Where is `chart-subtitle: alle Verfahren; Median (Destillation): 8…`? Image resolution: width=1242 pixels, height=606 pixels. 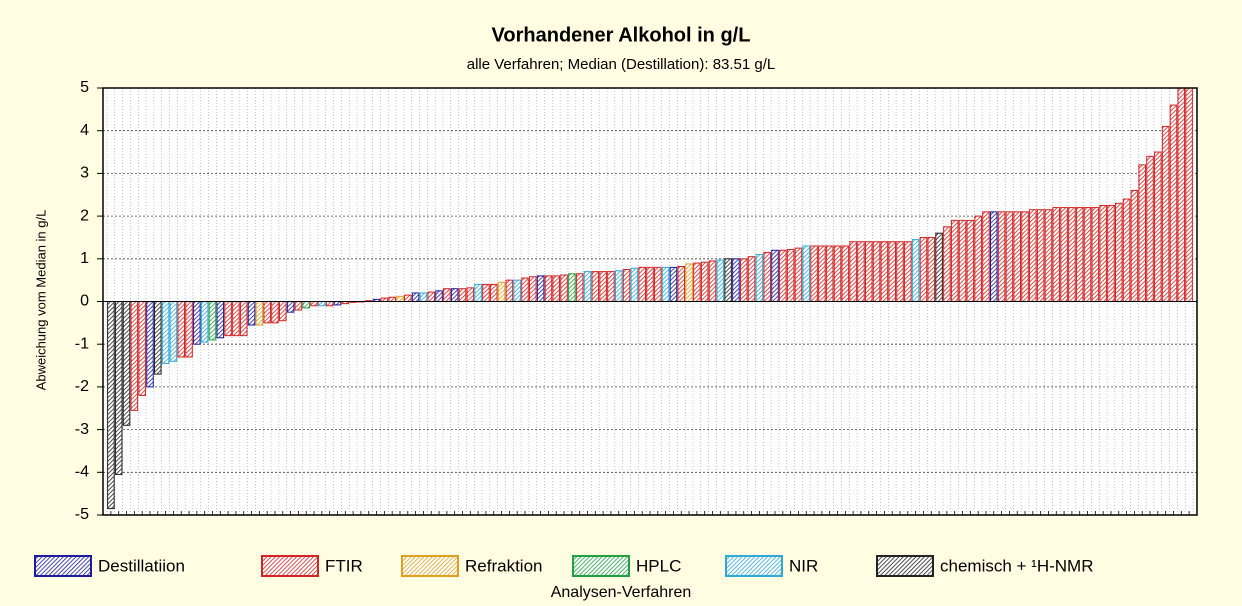
chart-subtitle: alle Verfahren; Median (Destillation): 8… is located at coordinates (621, 64).